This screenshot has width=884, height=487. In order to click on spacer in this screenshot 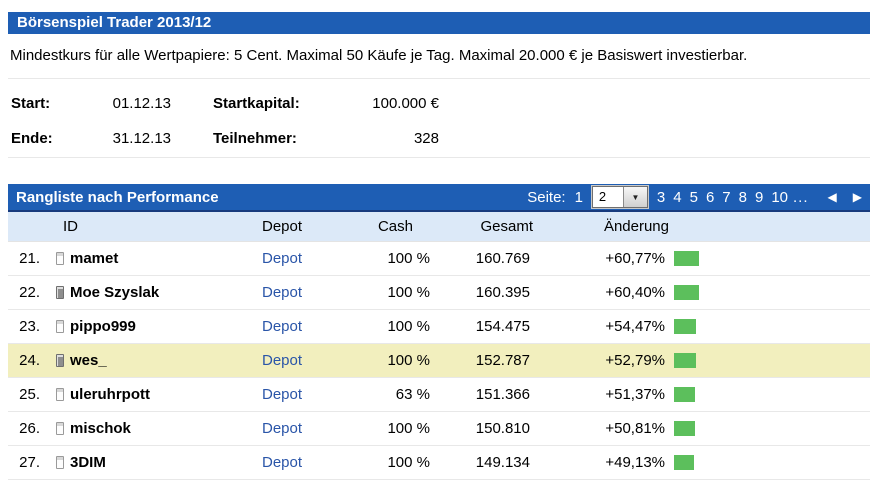, I will do `click(192, 139)`.